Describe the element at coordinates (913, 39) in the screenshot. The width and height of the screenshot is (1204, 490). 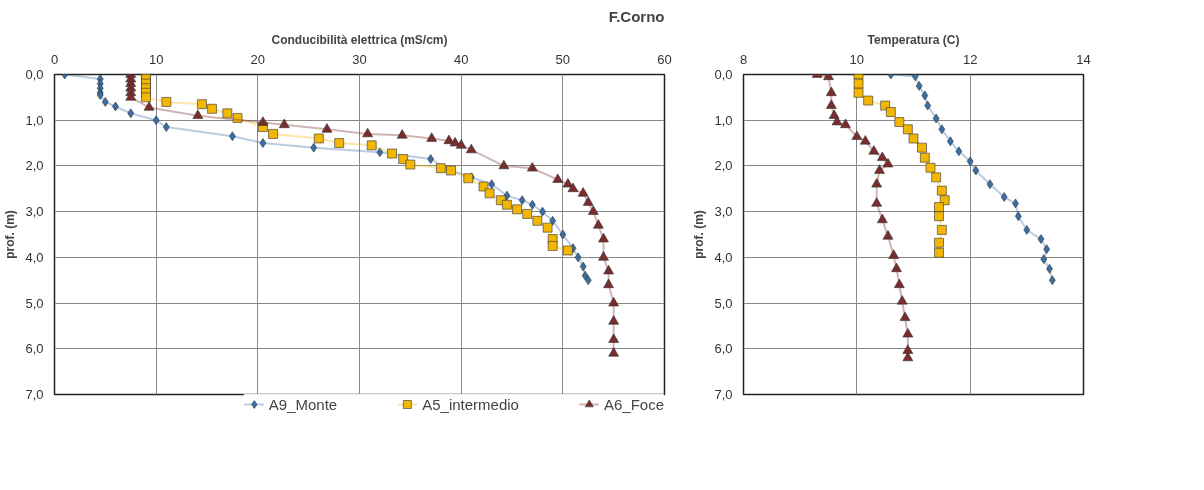
I see `x-axis-title: Temperatura (C)` at that location.